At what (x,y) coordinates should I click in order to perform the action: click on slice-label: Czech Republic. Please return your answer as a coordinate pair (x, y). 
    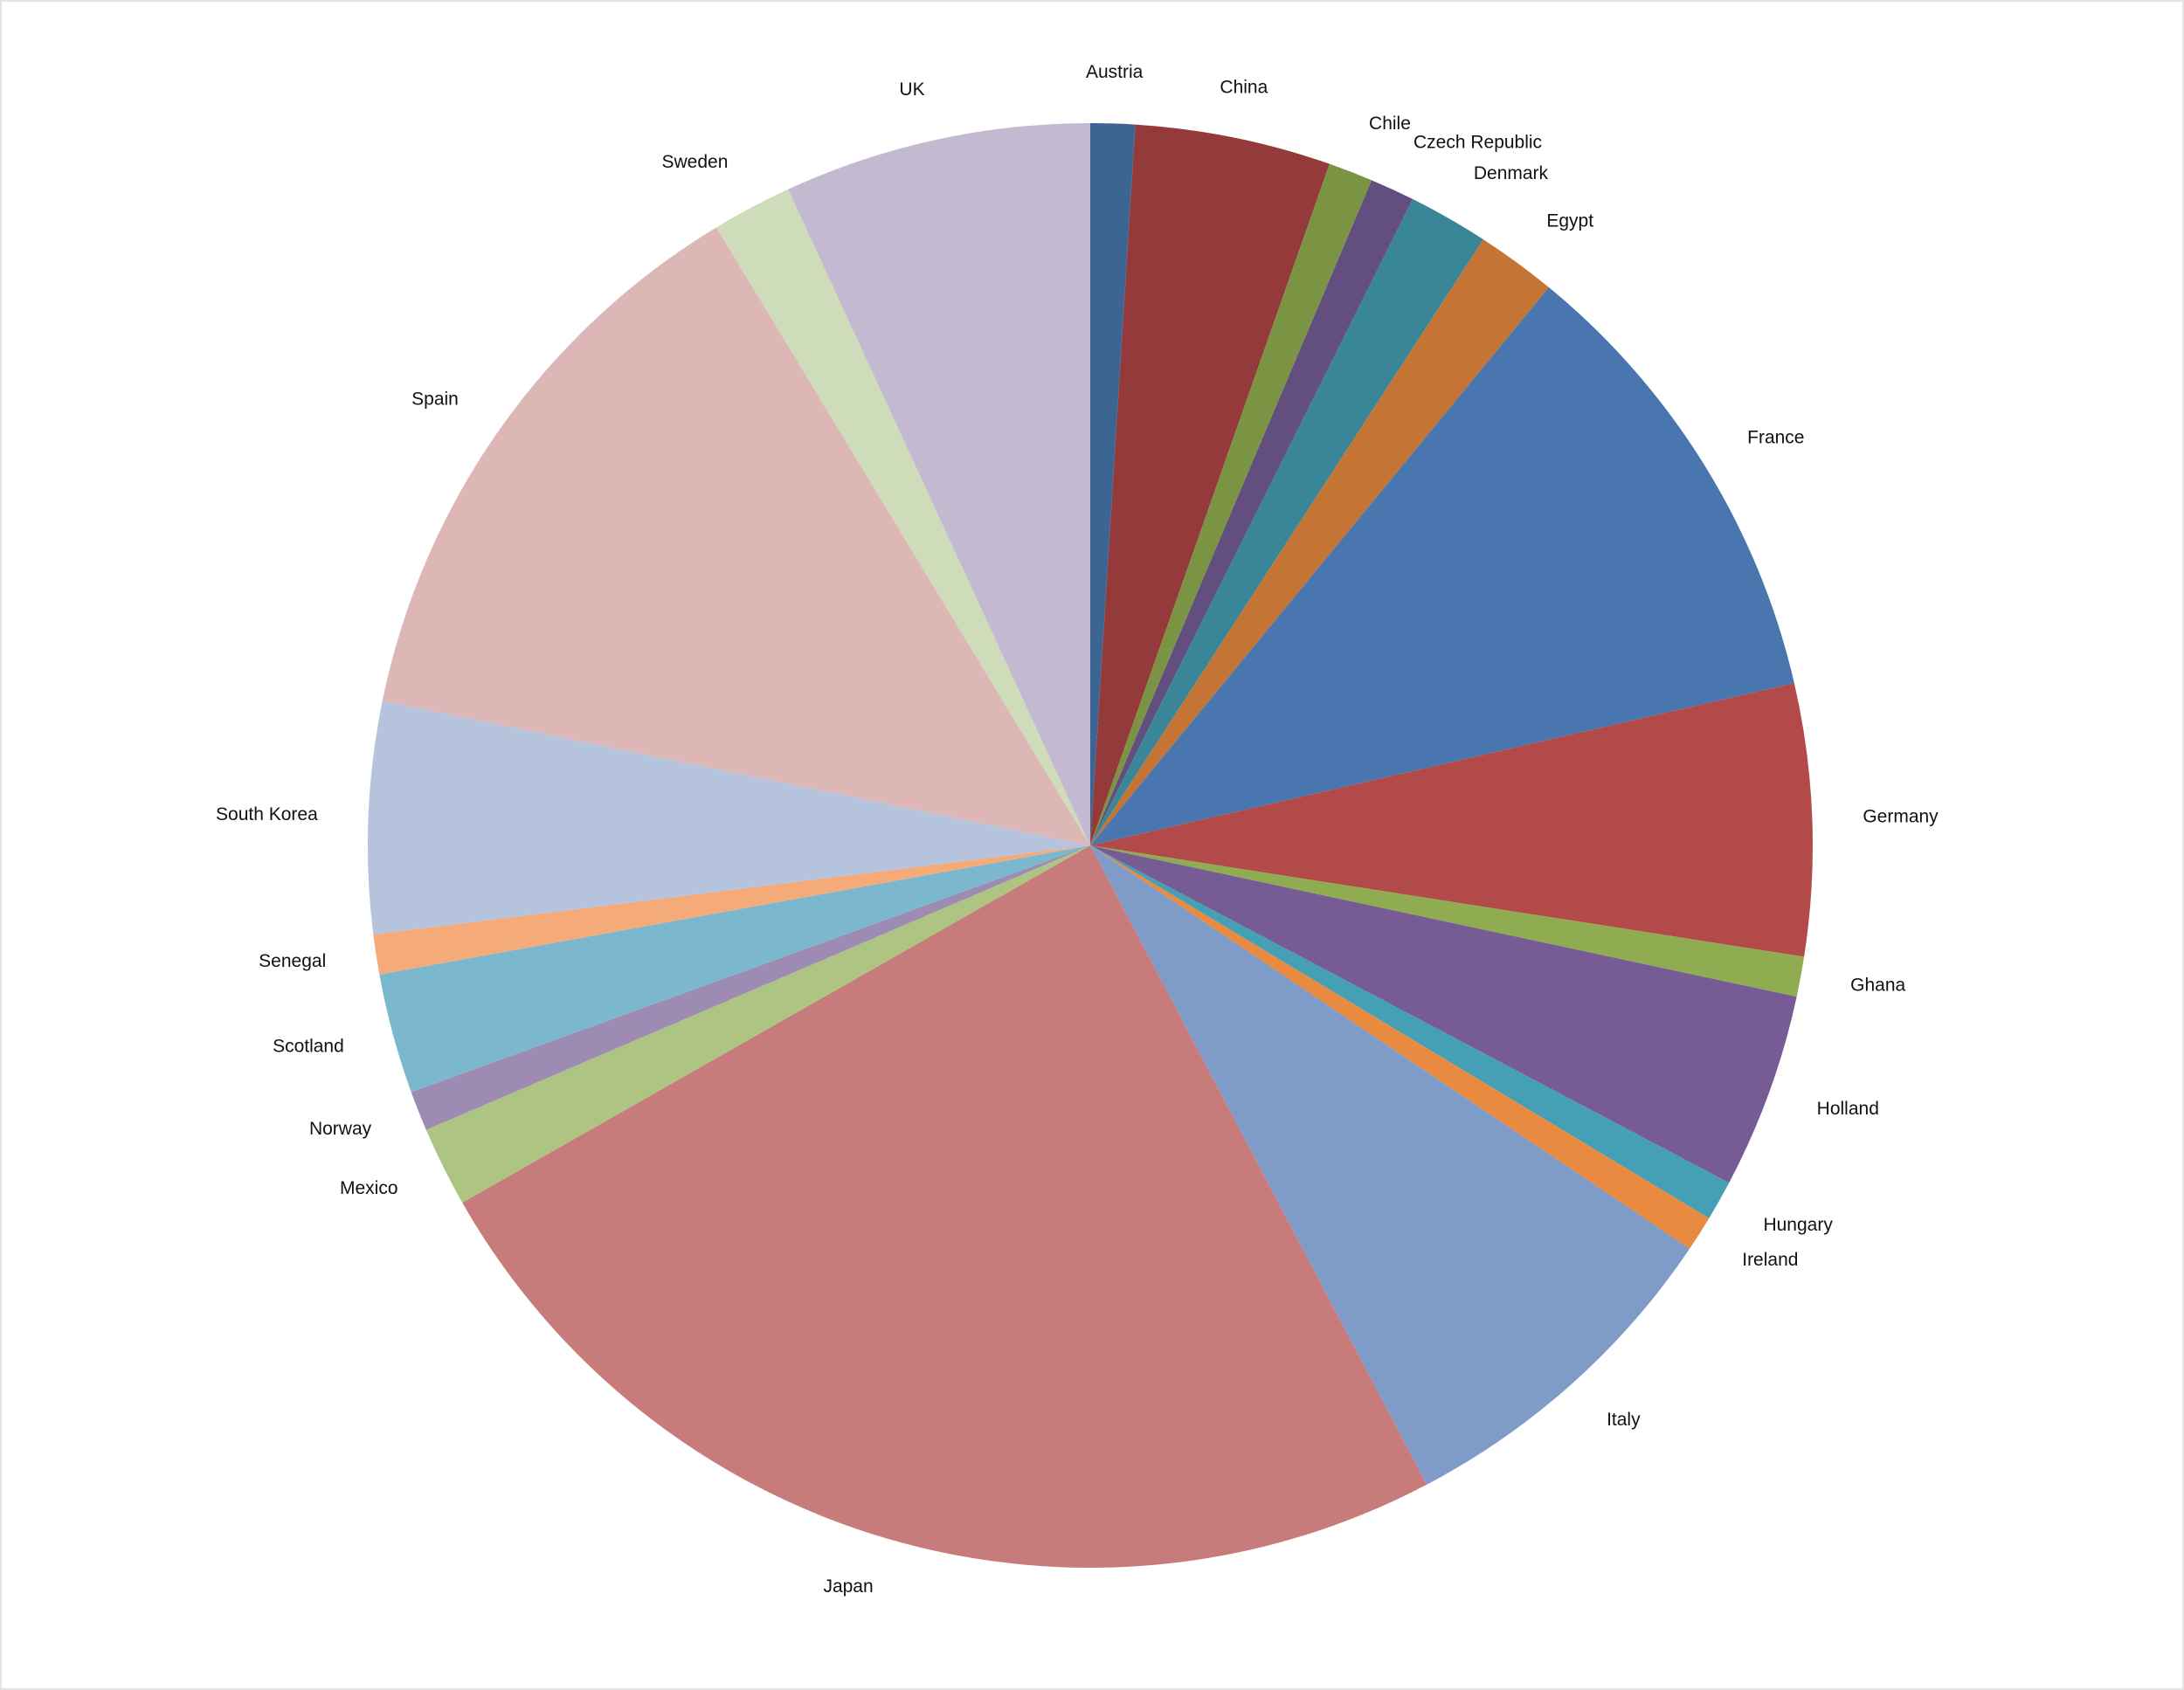
    Looking at the image, I should click on (1477, 143).